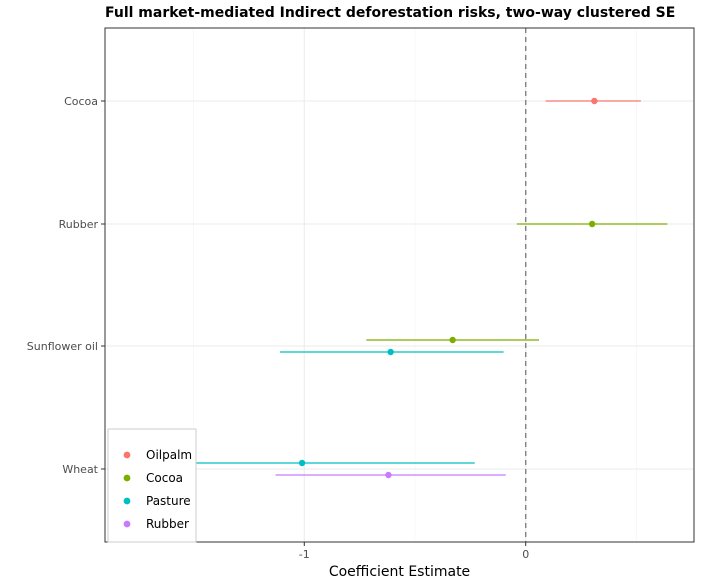  Describe the element at coordinates (399, 572) in the screenshot. I see `x-axis-title: Coefficient Estimate` at that location.